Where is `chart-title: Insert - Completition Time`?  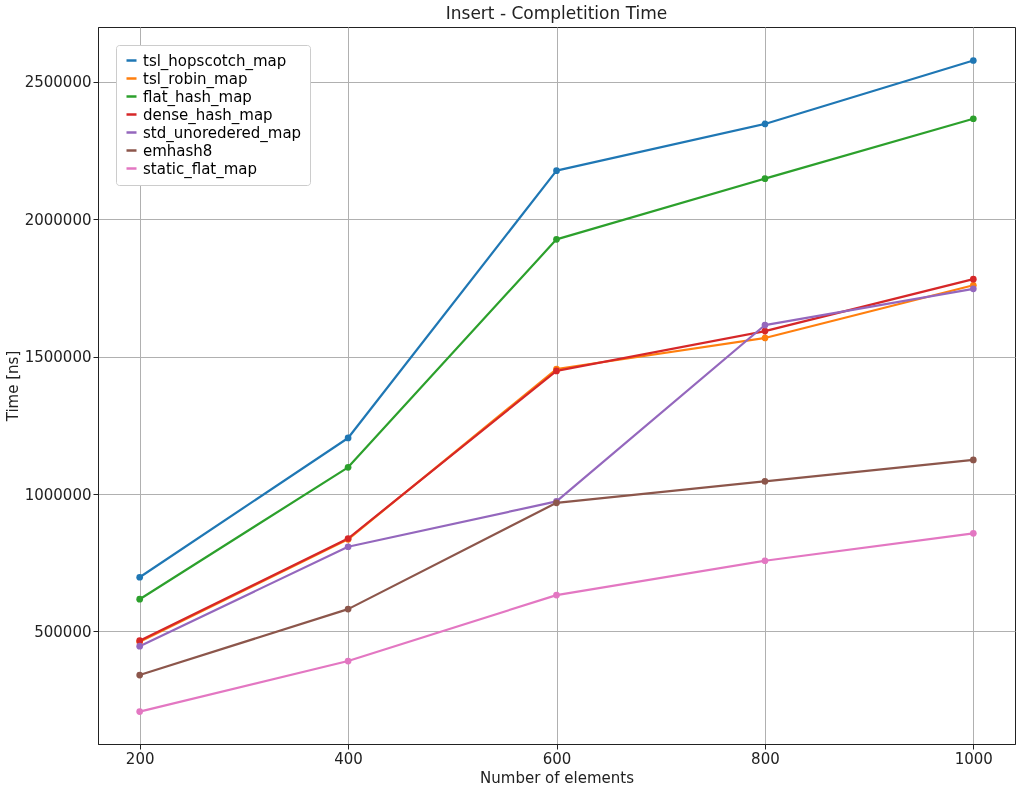 chart-title: Insert - Completition Time is located at coordinates (556, 13).